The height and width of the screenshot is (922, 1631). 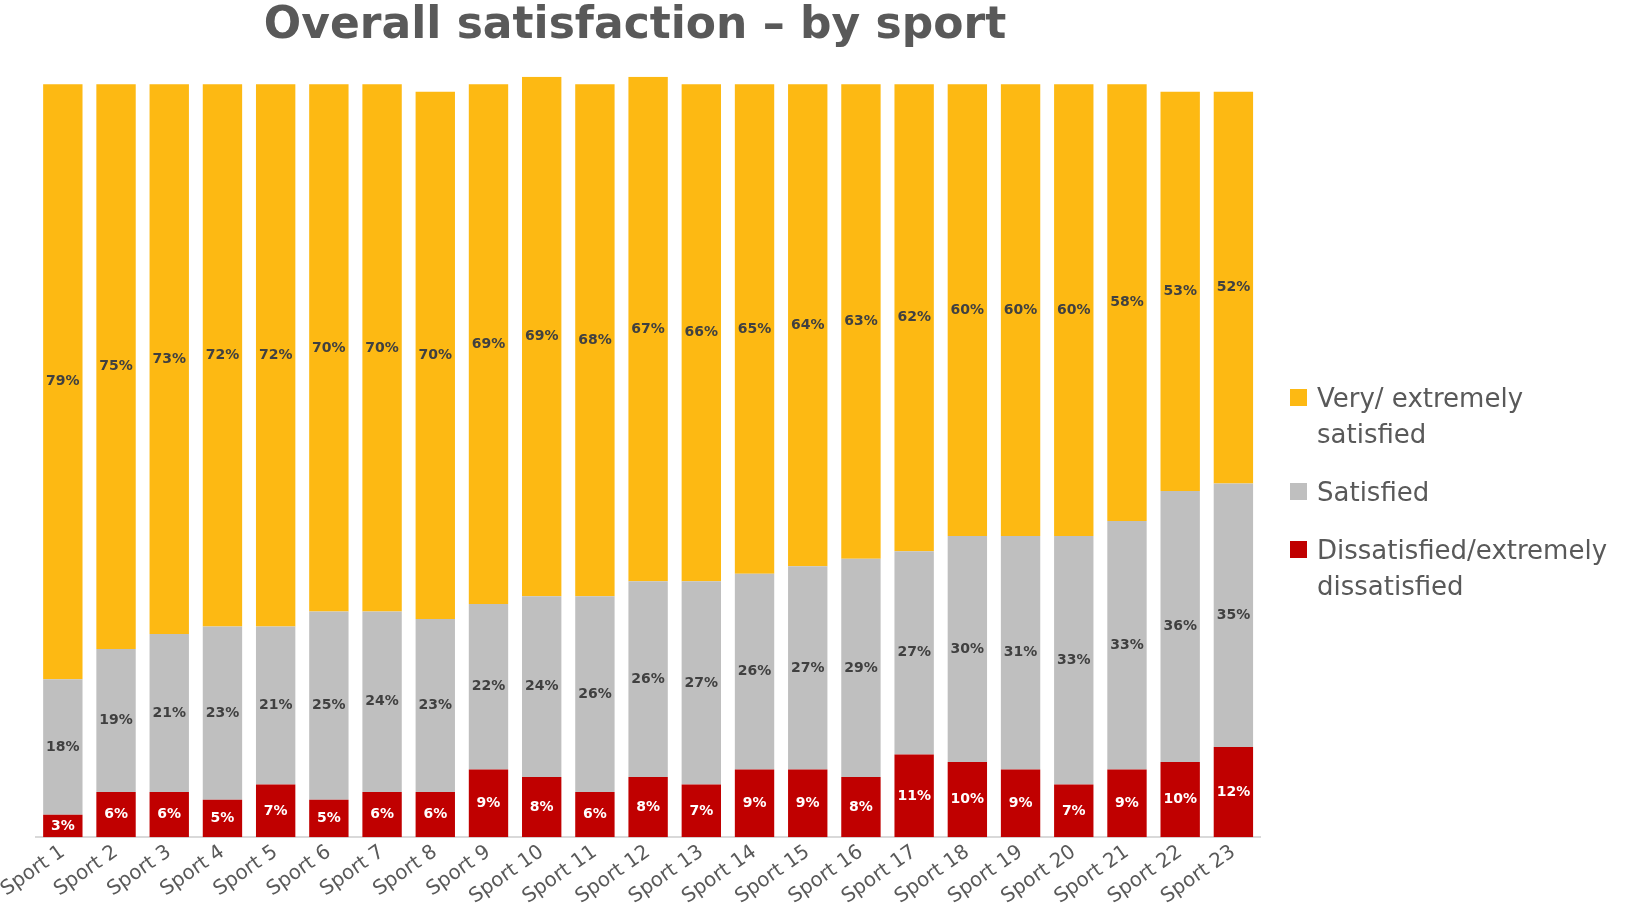 What do you see at coordinates (1463, 568) in the screenshot?
I see `legend-label: Dissatisfied/extremely dissatisfied` at bounding box center [1463, 568].